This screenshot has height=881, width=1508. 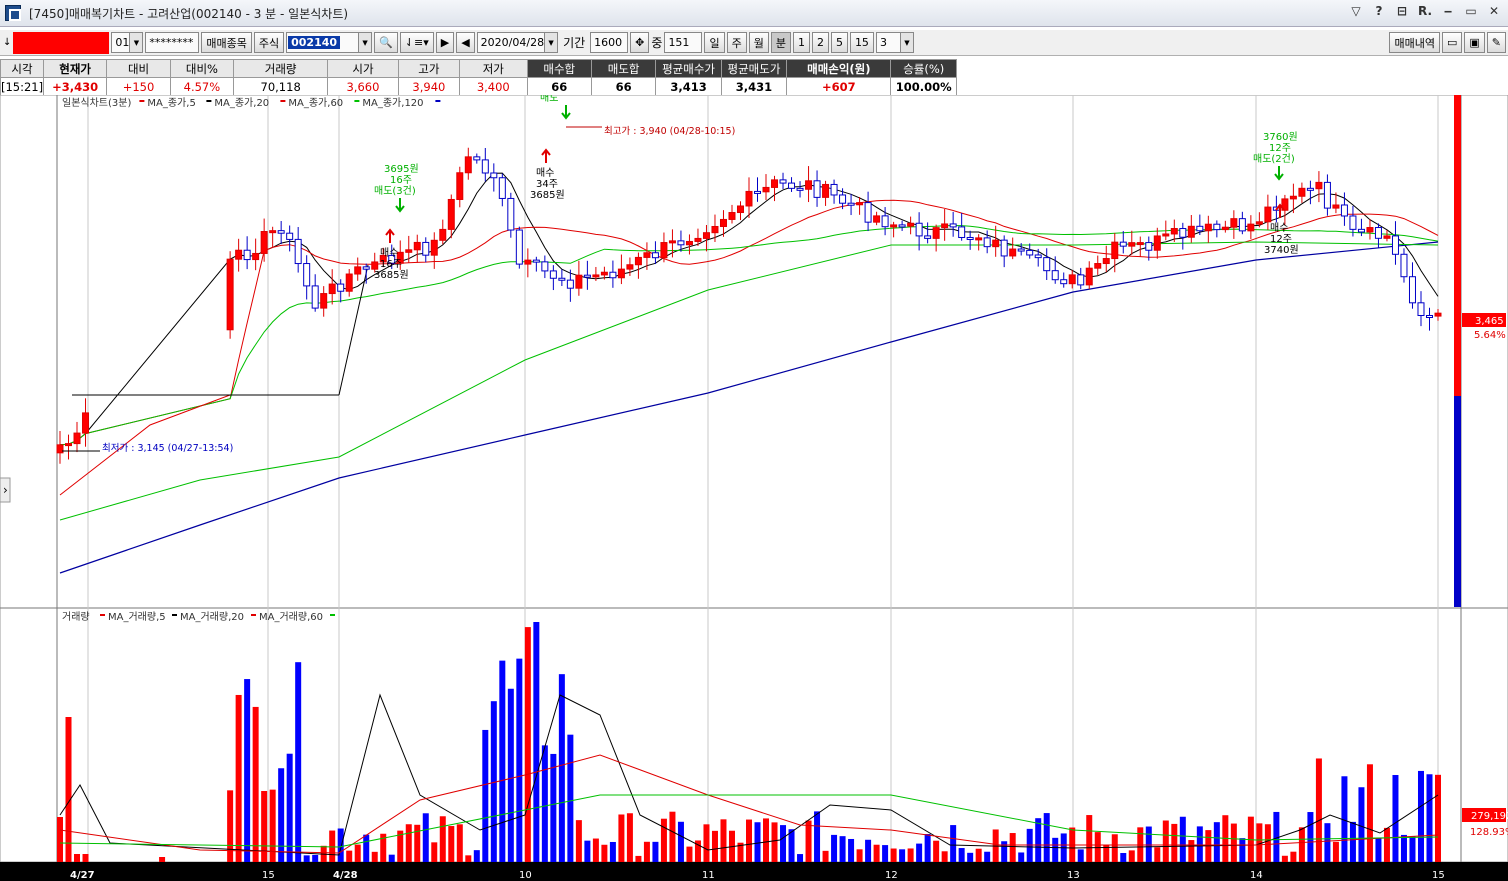 What do you see at coordinates (1379, 11) in the screenshot?
I see `help-icon: ?` at bounding box center [1379, 11].